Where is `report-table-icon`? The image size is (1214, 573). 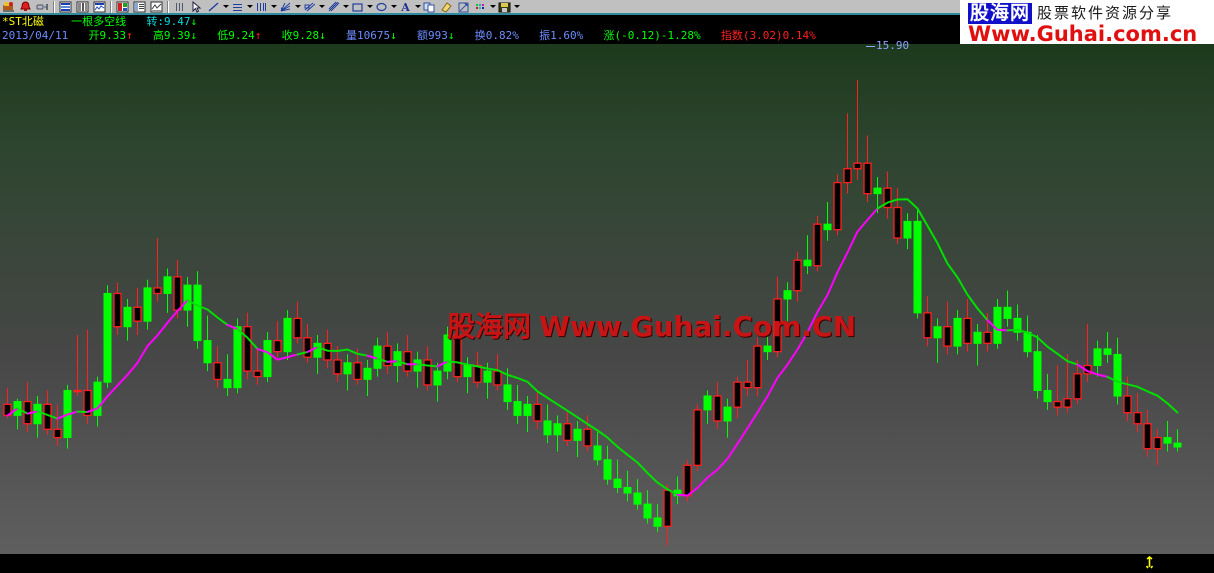
report-table-icon is located at coordinates (139, 6).